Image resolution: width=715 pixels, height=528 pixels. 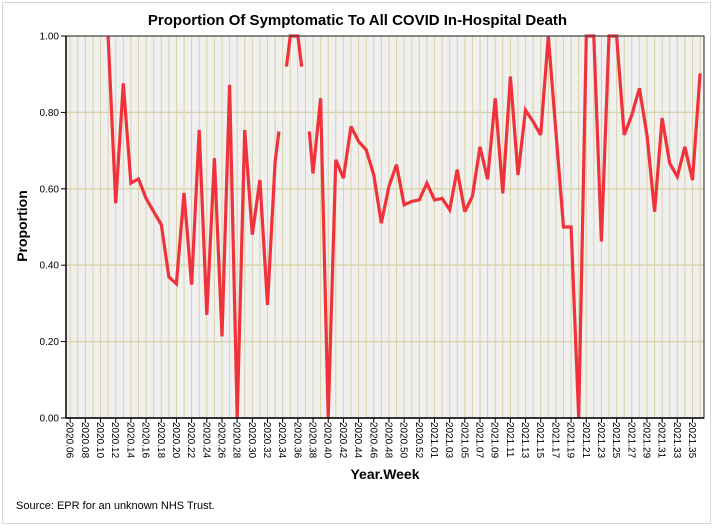 What do you see at coordinates (50, 113) in the screenshot?
I see `y-tick-label: 0.80` at bounding box center [50, 113].